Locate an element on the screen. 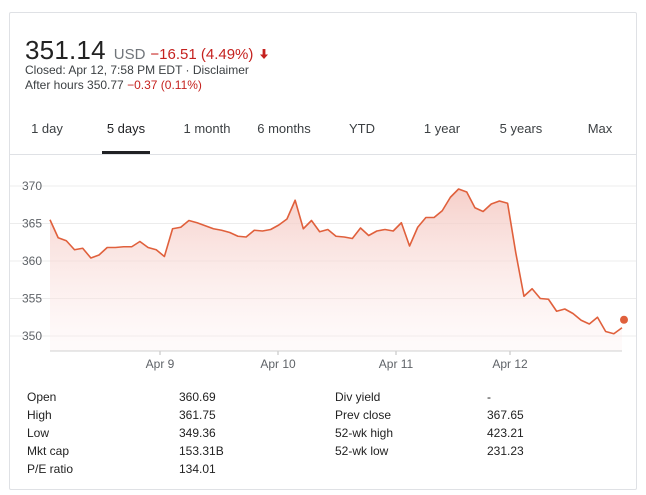 This screenshot has width=646, height=495. currency-code: USD is located at coordinates (129, 54).